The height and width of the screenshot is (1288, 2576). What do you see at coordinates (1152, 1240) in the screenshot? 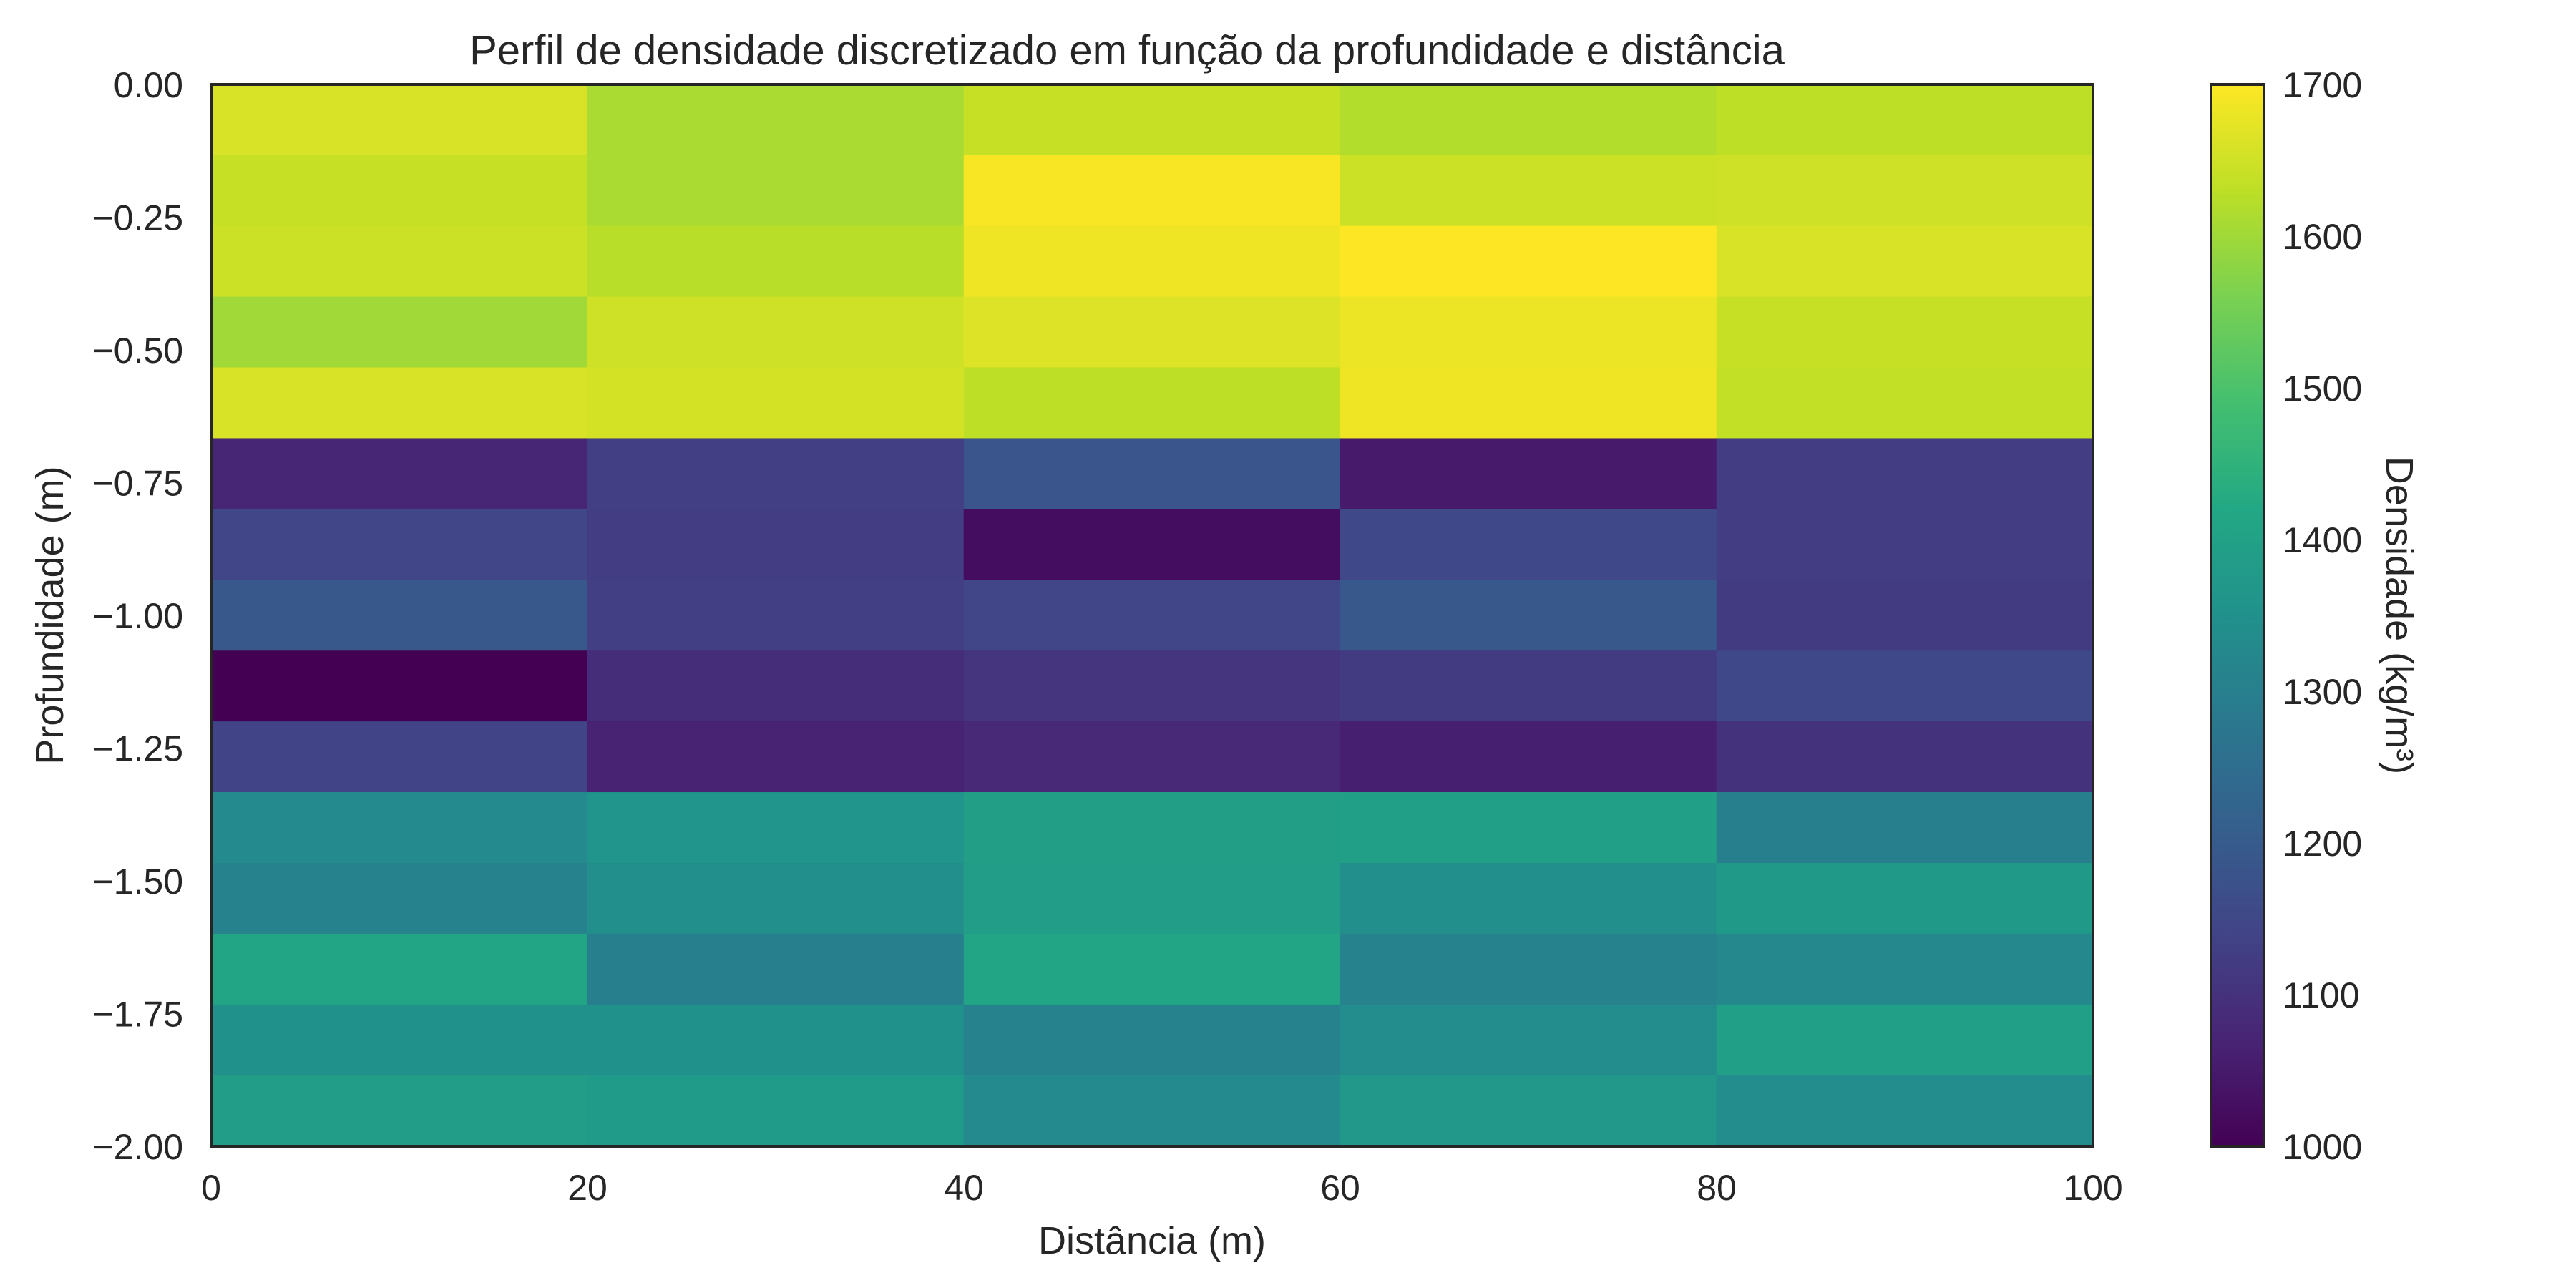
I see `x-axis-label: Distância (m)` at bounding box center [1152, 1240].